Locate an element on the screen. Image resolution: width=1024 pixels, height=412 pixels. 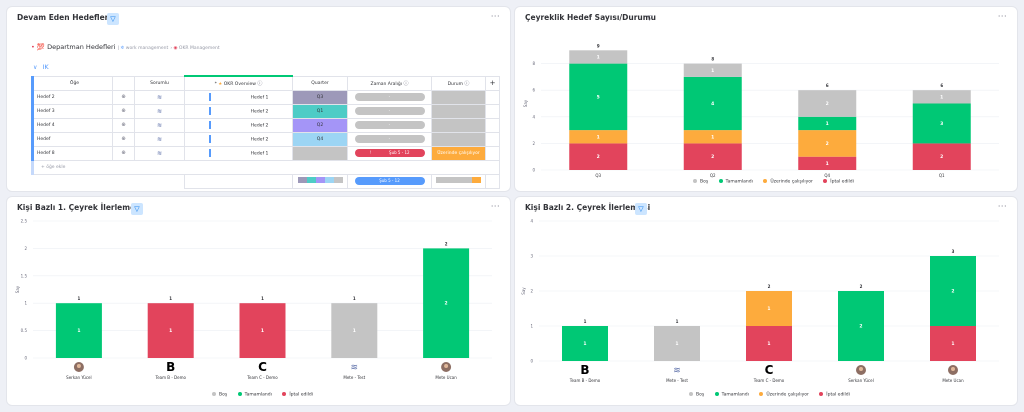
item-name: Hedef 3 is located at coordinates (72, 111).